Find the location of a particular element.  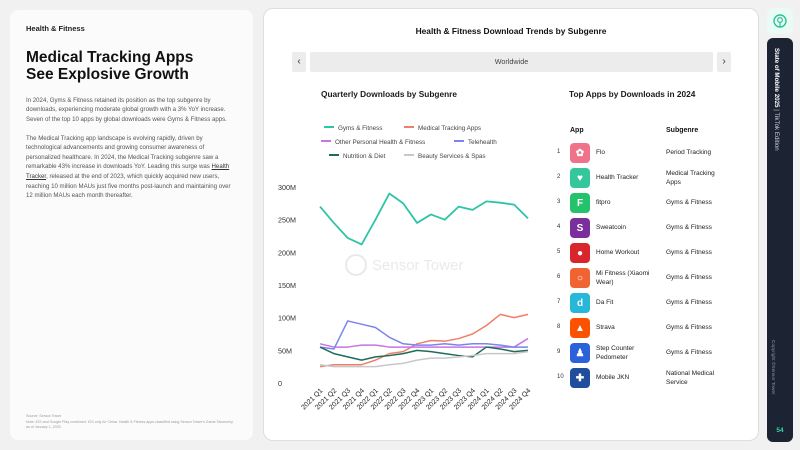

app-rank: 6 is located at coordinates (559, 277).